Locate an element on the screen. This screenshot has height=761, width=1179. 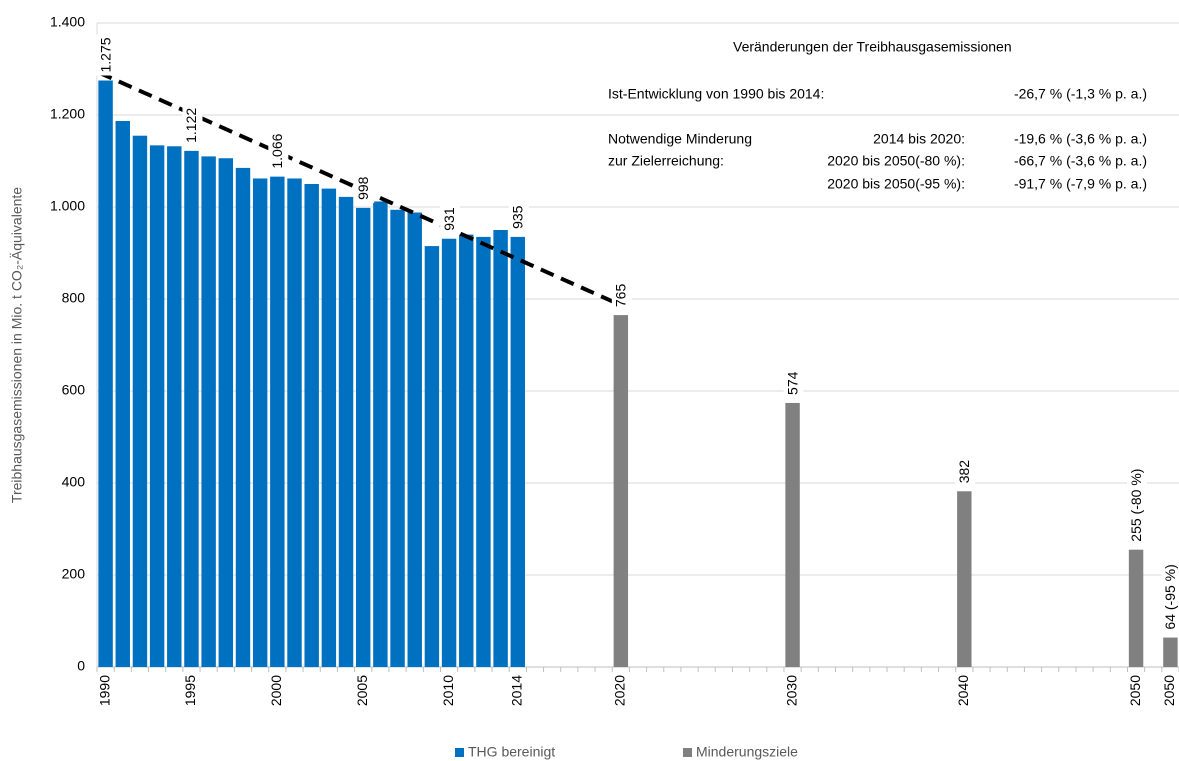
legend-label: Minderungsziele is located at coordinates (747, 752).